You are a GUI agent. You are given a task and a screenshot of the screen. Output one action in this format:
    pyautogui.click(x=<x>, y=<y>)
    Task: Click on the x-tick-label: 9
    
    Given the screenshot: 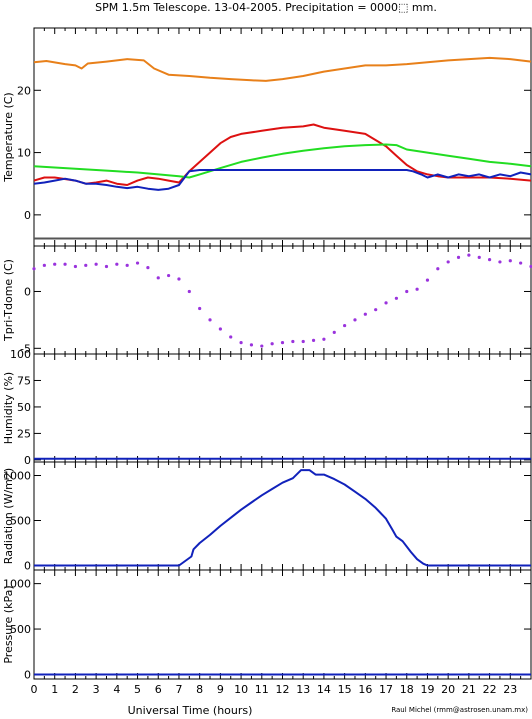 What is the action you would take?
    pyautogui.click(x=220, y=689)
    